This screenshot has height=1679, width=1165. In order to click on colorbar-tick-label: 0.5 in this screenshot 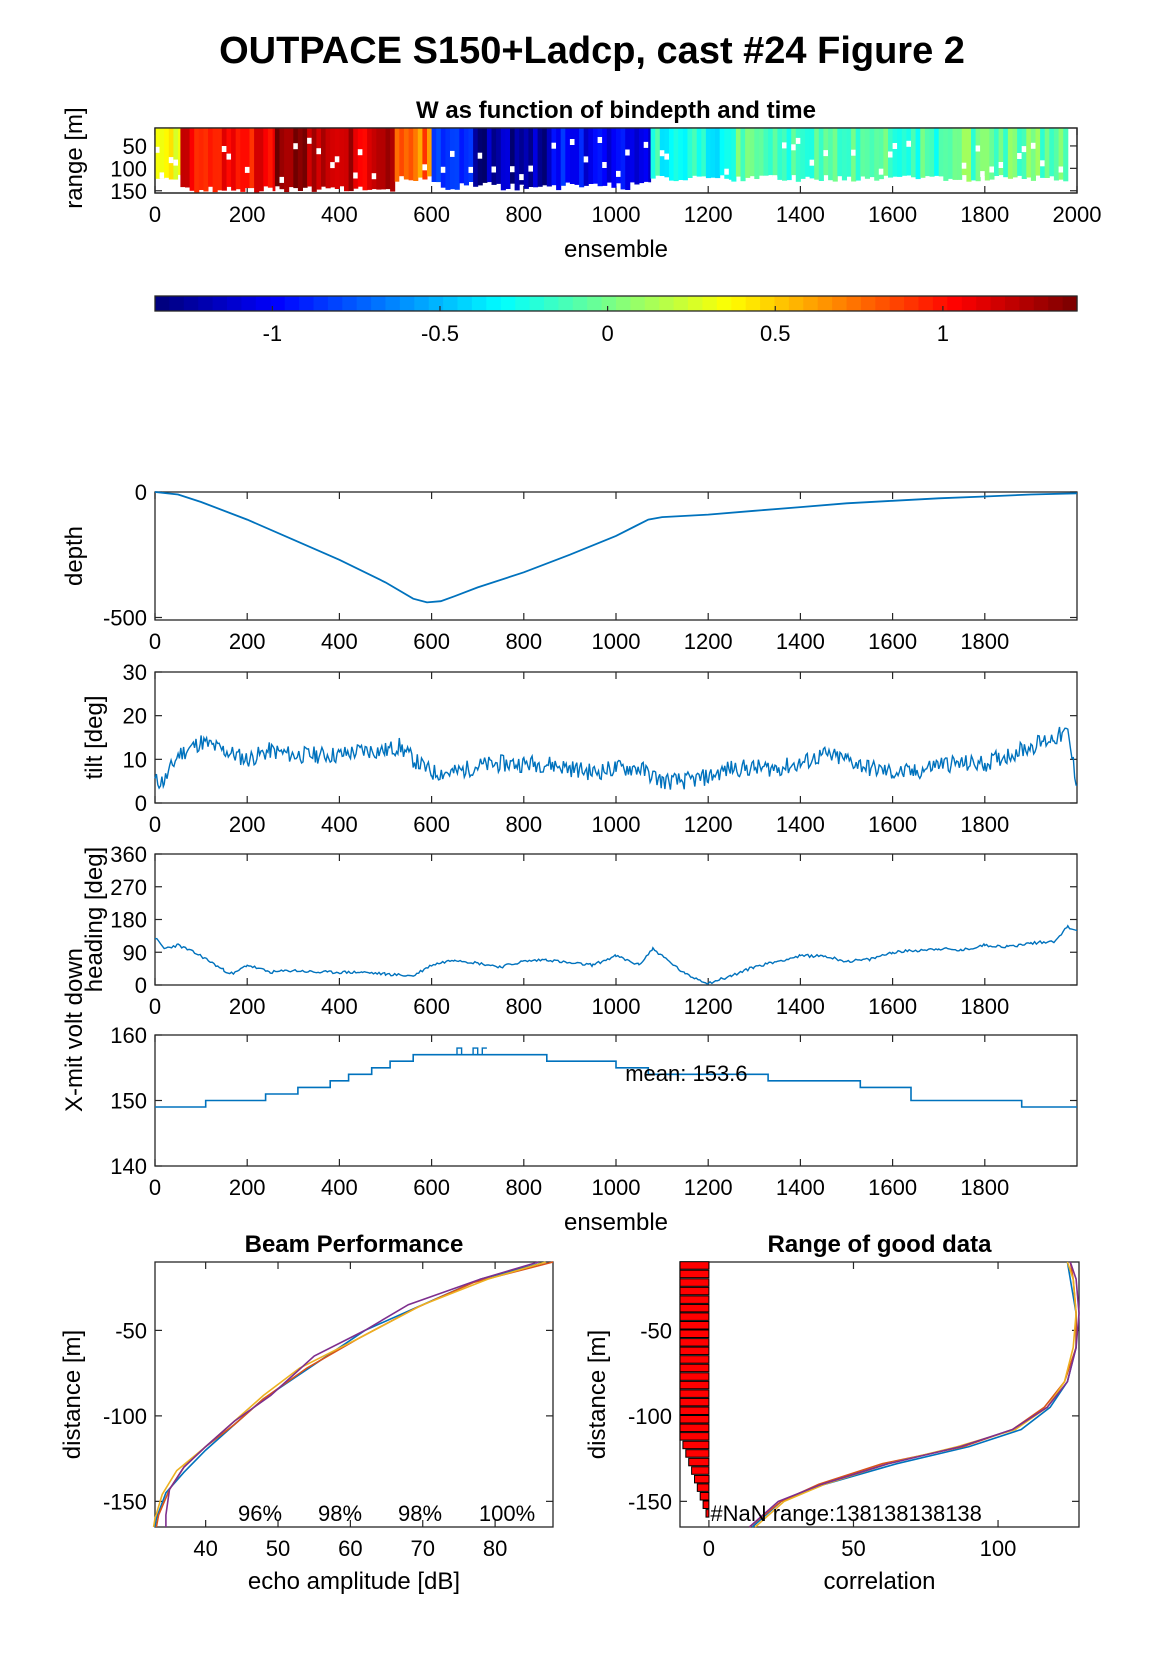, I will do `click(775, 333)`.